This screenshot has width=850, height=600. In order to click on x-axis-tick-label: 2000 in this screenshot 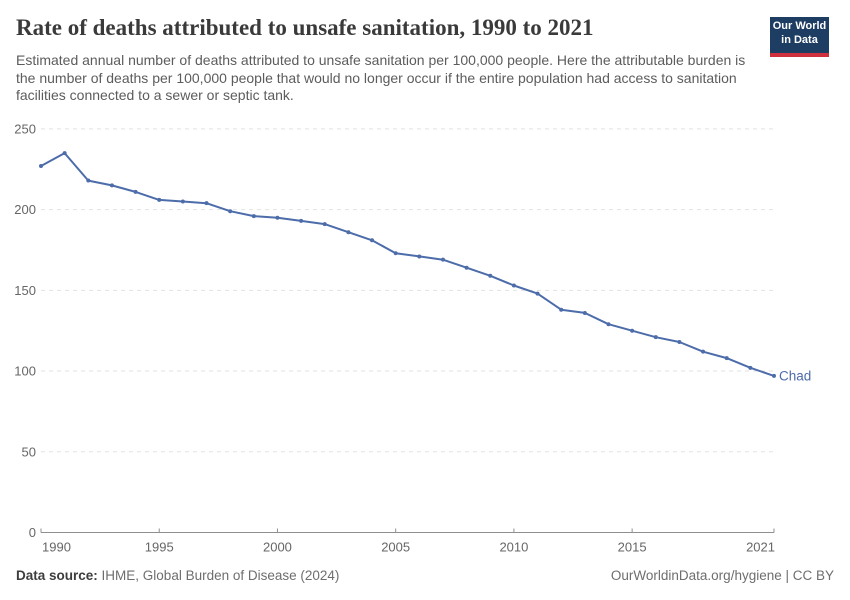, I will do `click(277, 547)`.